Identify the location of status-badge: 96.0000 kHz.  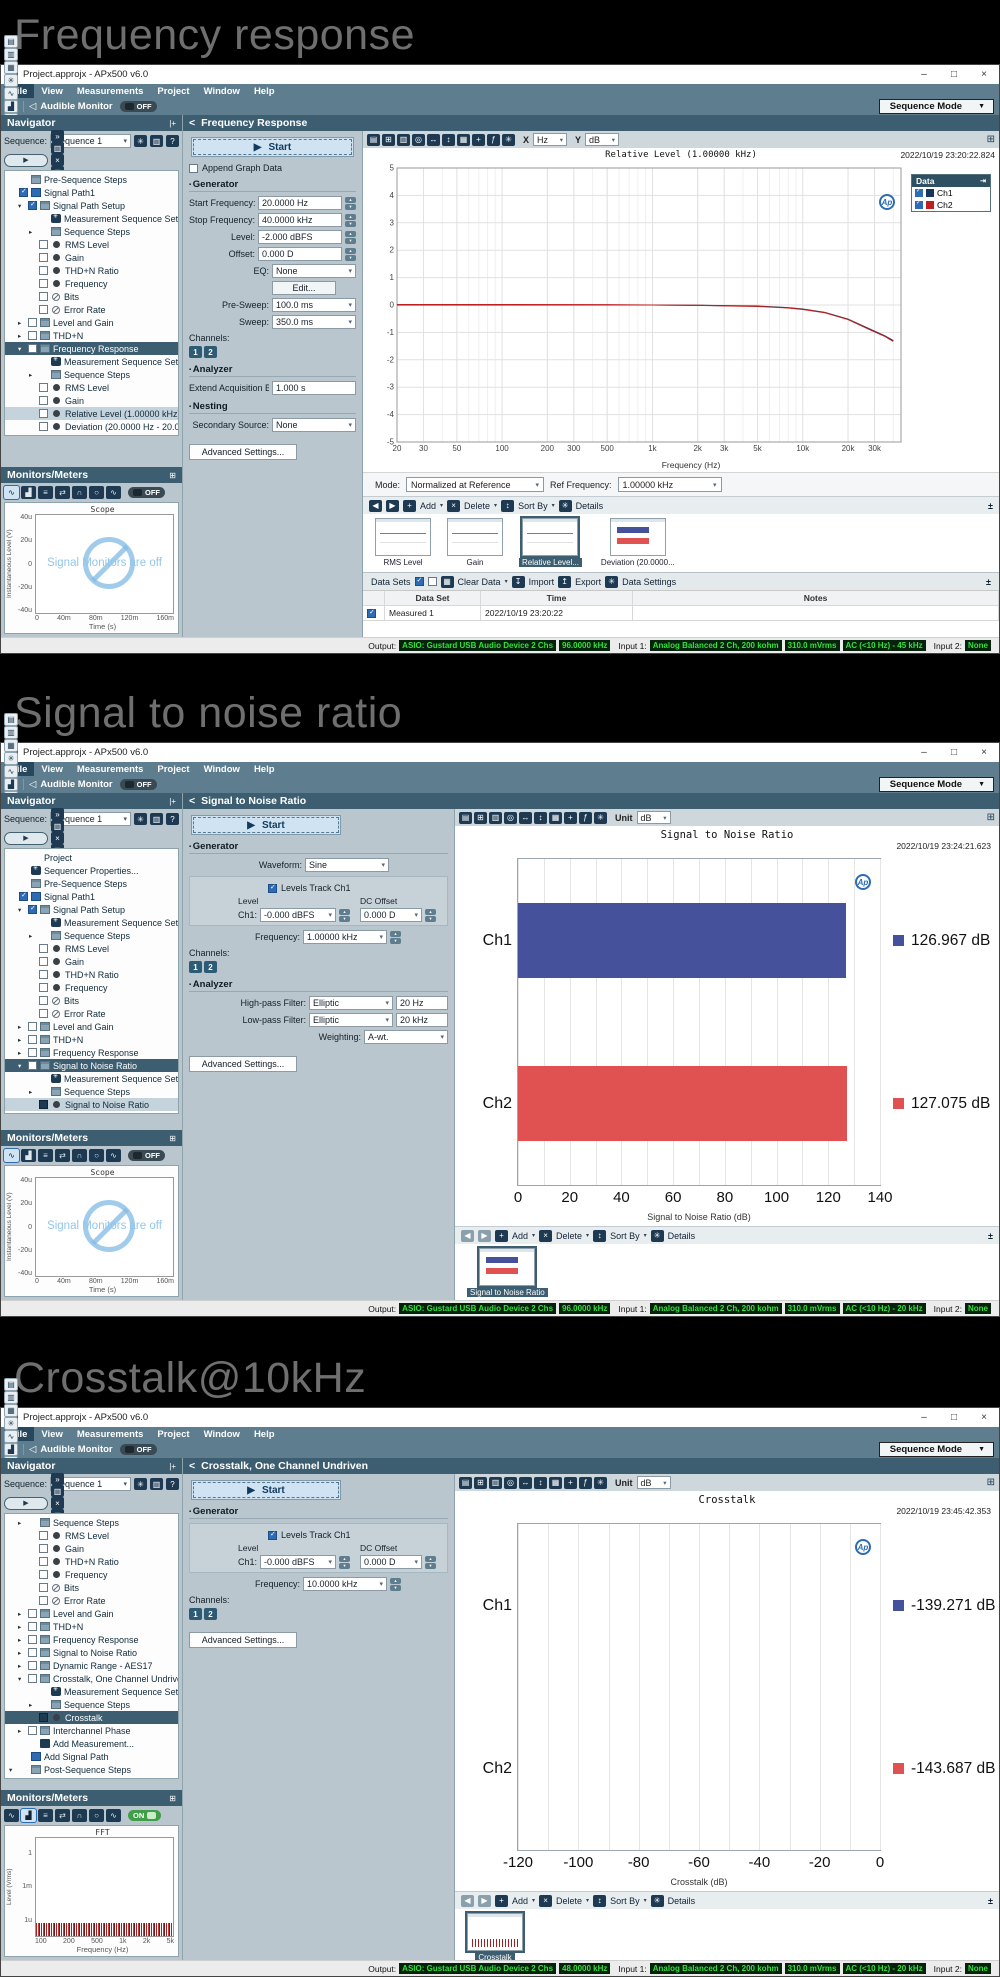
(585, 645).